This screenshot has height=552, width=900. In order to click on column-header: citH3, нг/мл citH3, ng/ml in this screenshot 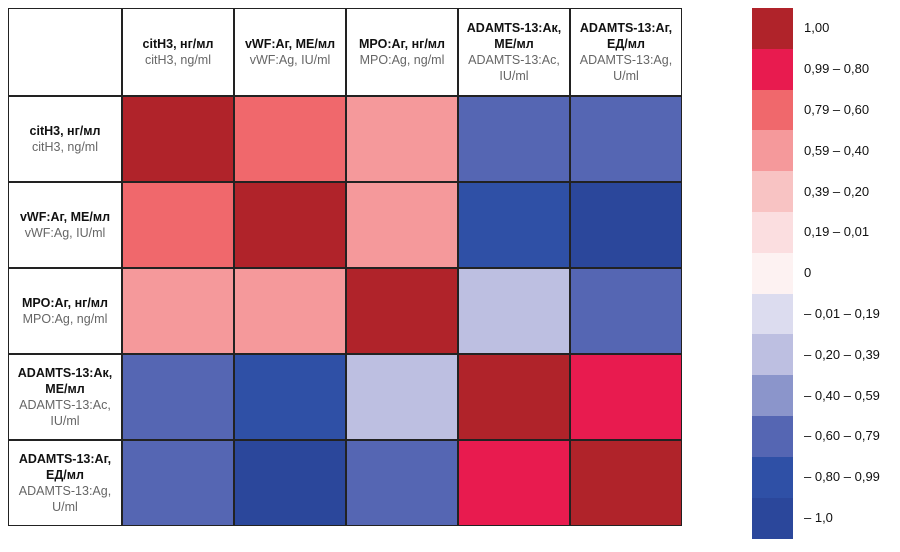, I will do `click(178, 52)`.